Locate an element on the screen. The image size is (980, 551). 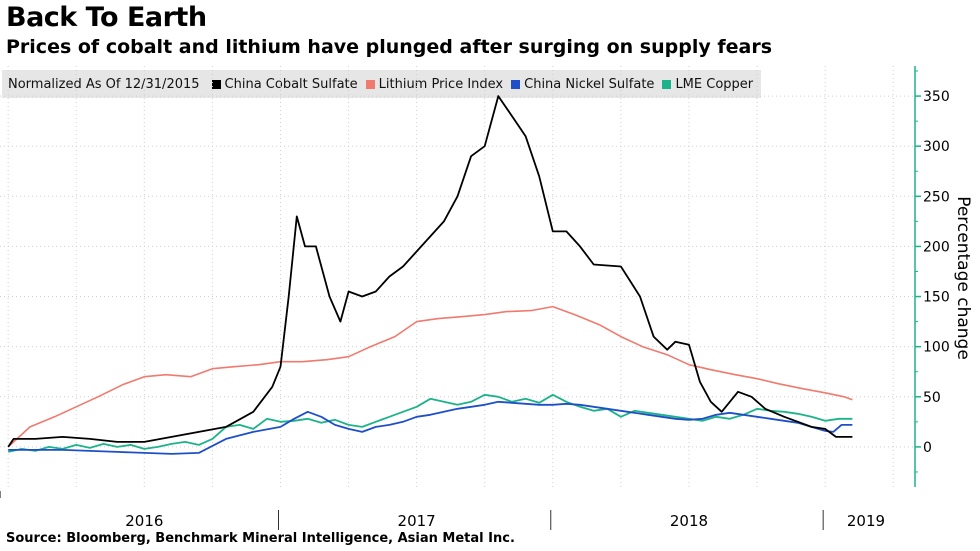
y-tick-label: 250 is located at coordinates (936, 197).